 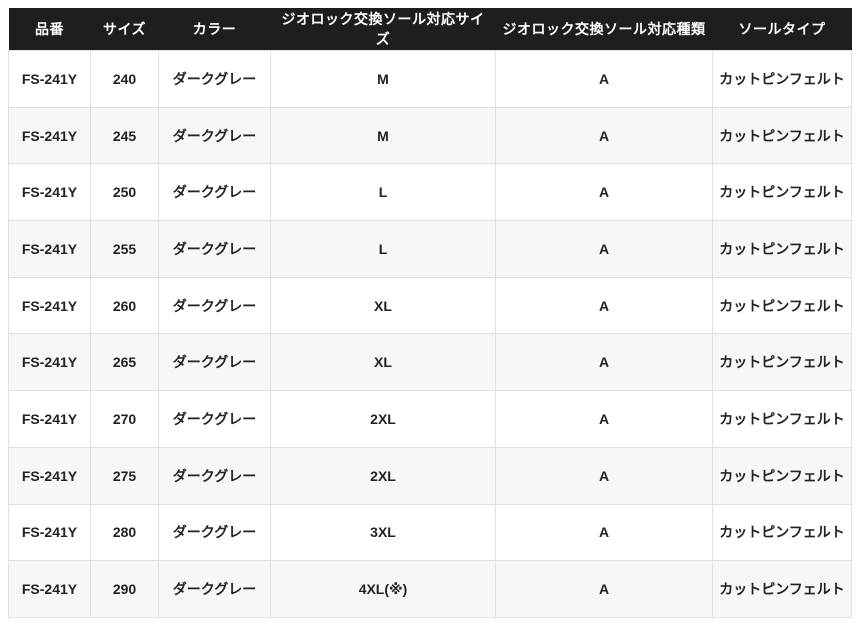 I want to click on table-cell: 280, so click(x=124, y=532).